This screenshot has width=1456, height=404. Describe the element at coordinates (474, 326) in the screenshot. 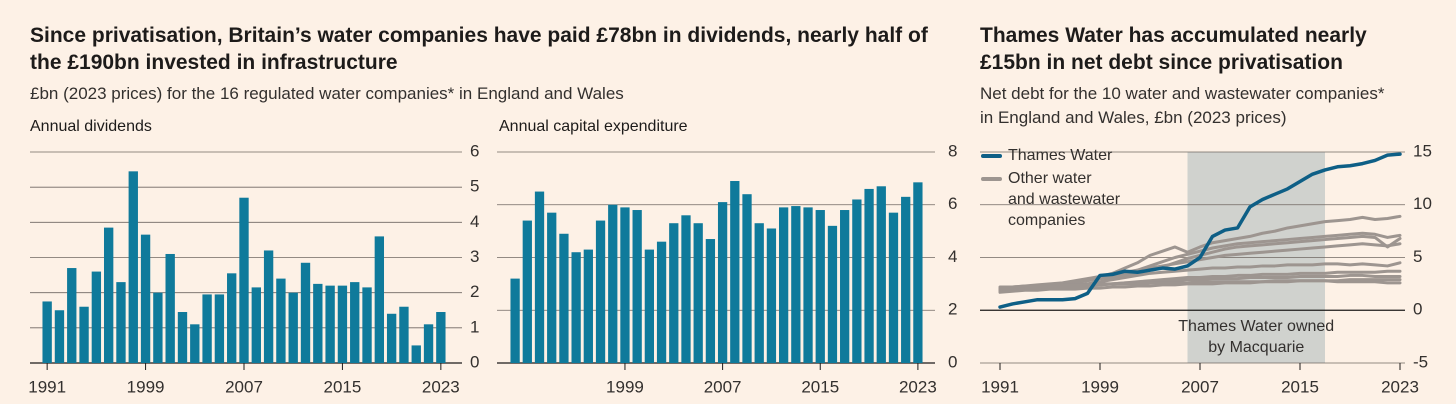

I see `y-tick-label: 1` at that location.